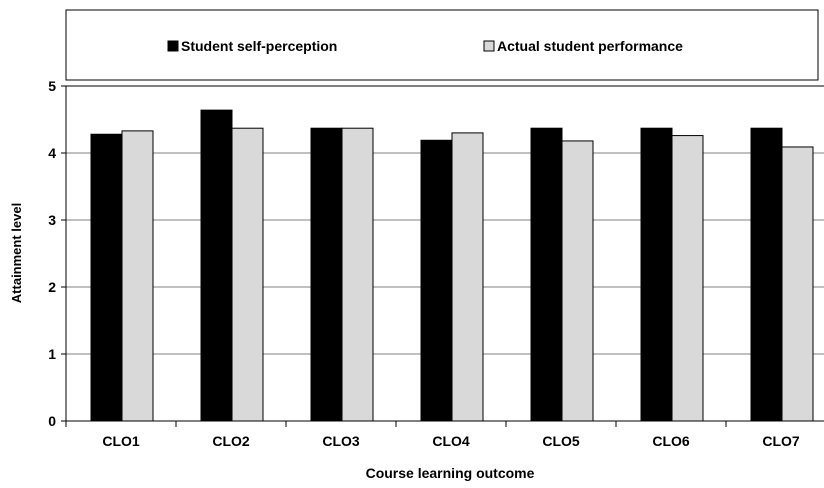 The height and width of the screenshot is (488, 824). I want to click on y-ticks: 0 1 2 3 4 5, so click(57, 253).